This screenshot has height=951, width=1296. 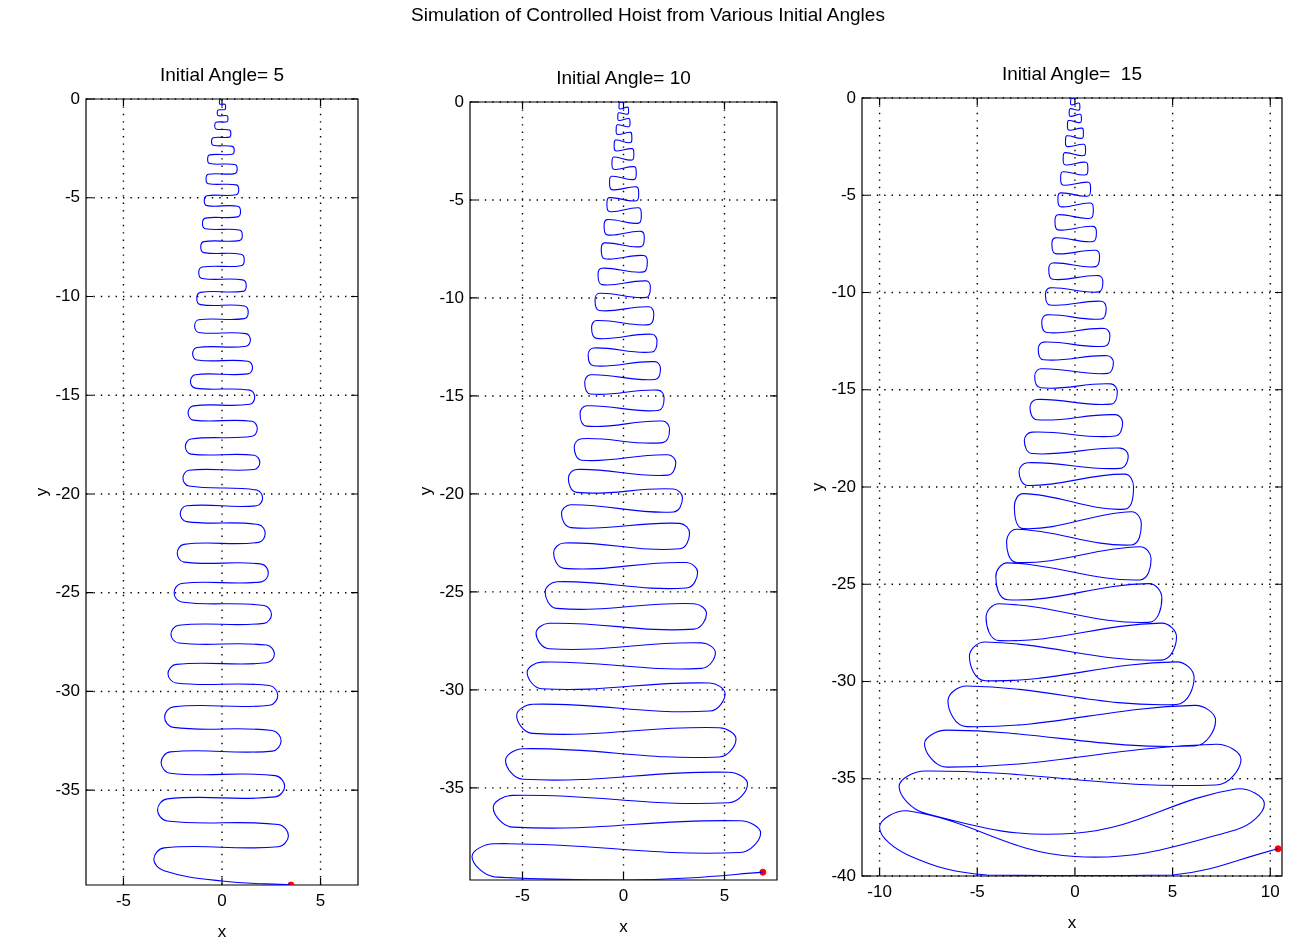 What do you see at coordinates (623, 77) in the screenshot?
I see `chart-title: Initial Angle= 10` at bounding box center [623, 77].